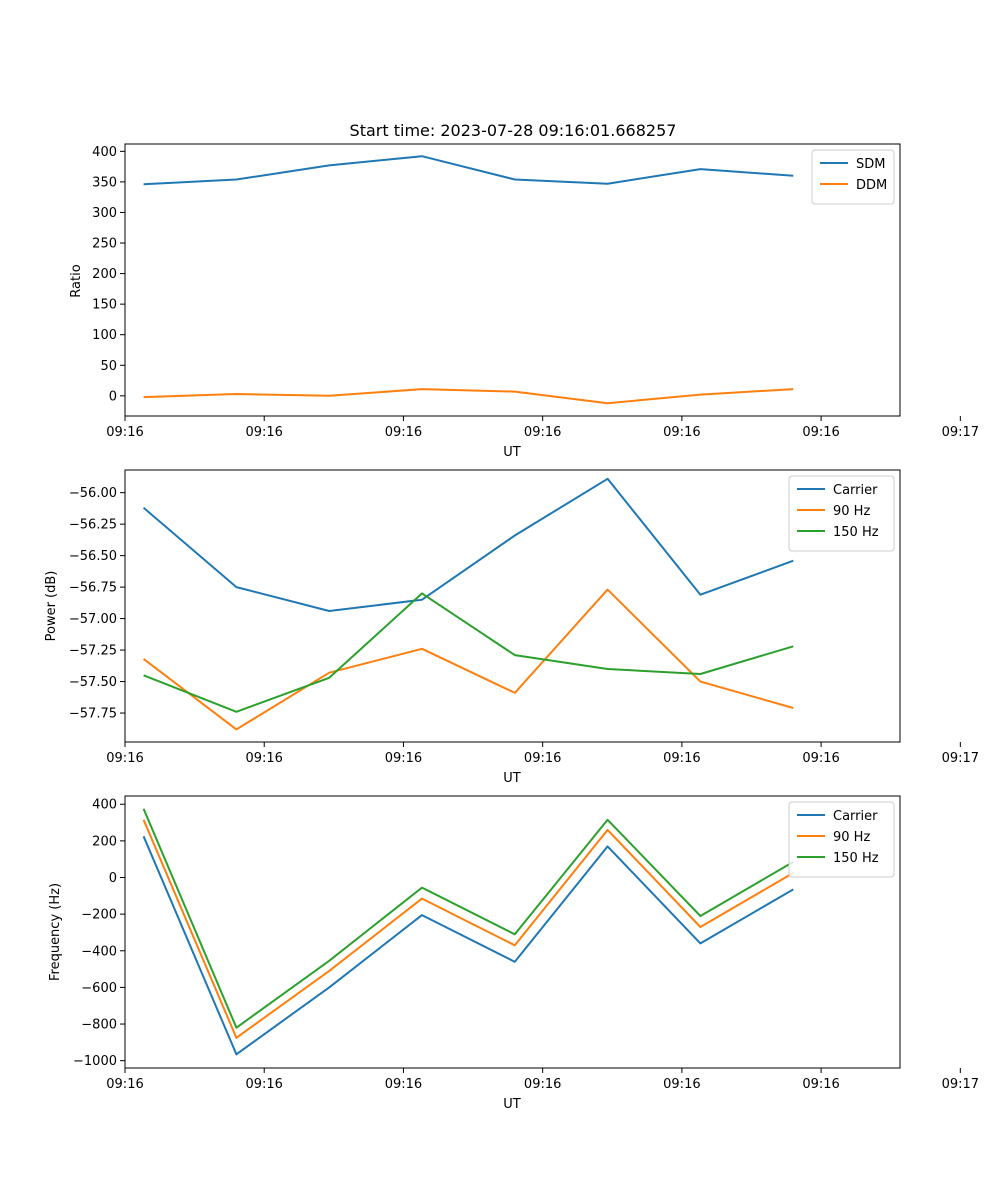  What do you see at coordinates (99, 1025) in the screenshot?
I see `y-tick-label: −800` at bounding box center [99, 1025].